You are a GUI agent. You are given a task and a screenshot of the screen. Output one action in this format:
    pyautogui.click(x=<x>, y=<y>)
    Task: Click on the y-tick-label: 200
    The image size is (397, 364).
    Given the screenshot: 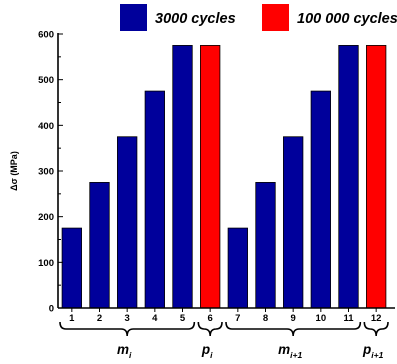 What is the action you would take?
    pyautogui.click(x=46, y=217)
    